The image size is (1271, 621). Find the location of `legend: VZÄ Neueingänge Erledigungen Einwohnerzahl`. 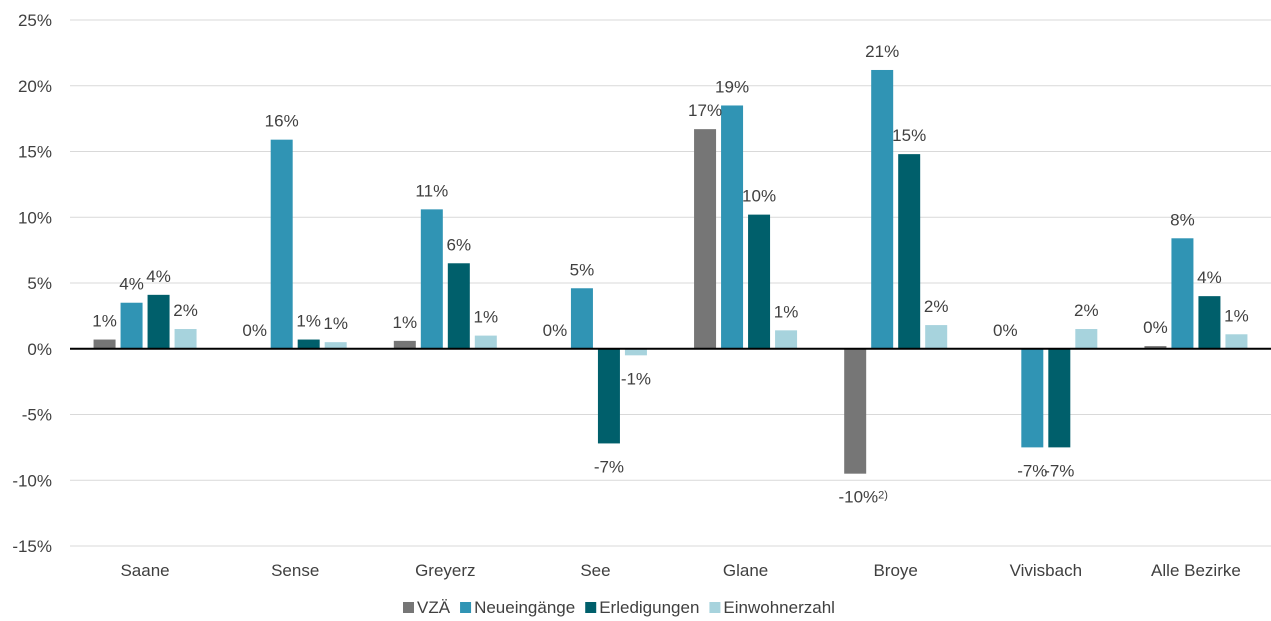

legend: VZÄ Neueingänge Erledigungen Einwohnerzahl is located at coordinates (619, 607).